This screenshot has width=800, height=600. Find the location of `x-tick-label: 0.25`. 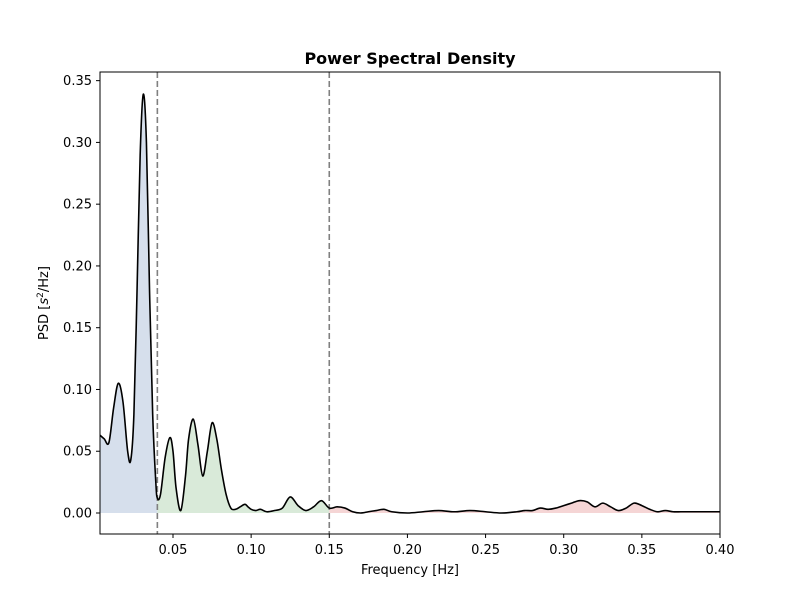

x-tick-label: 0.25 is located at coordinates (485, 550).